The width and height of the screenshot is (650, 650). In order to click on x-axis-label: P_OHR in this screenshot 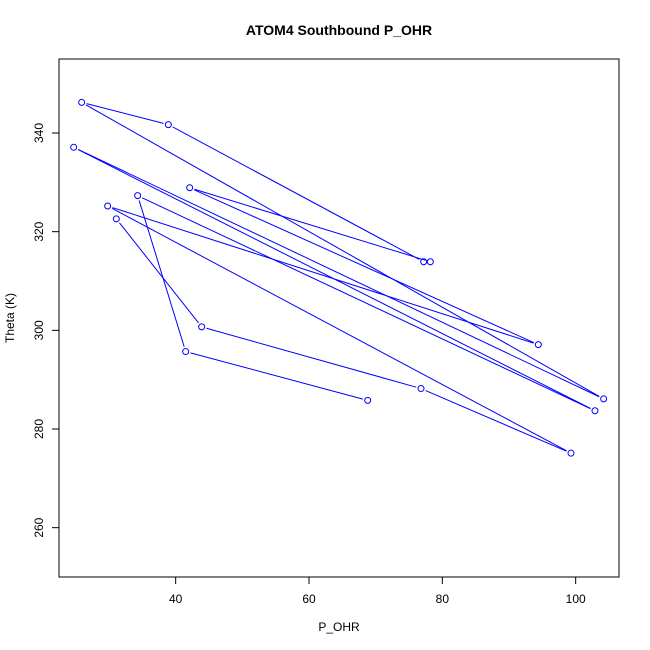, I will do `click(339, 627)`.